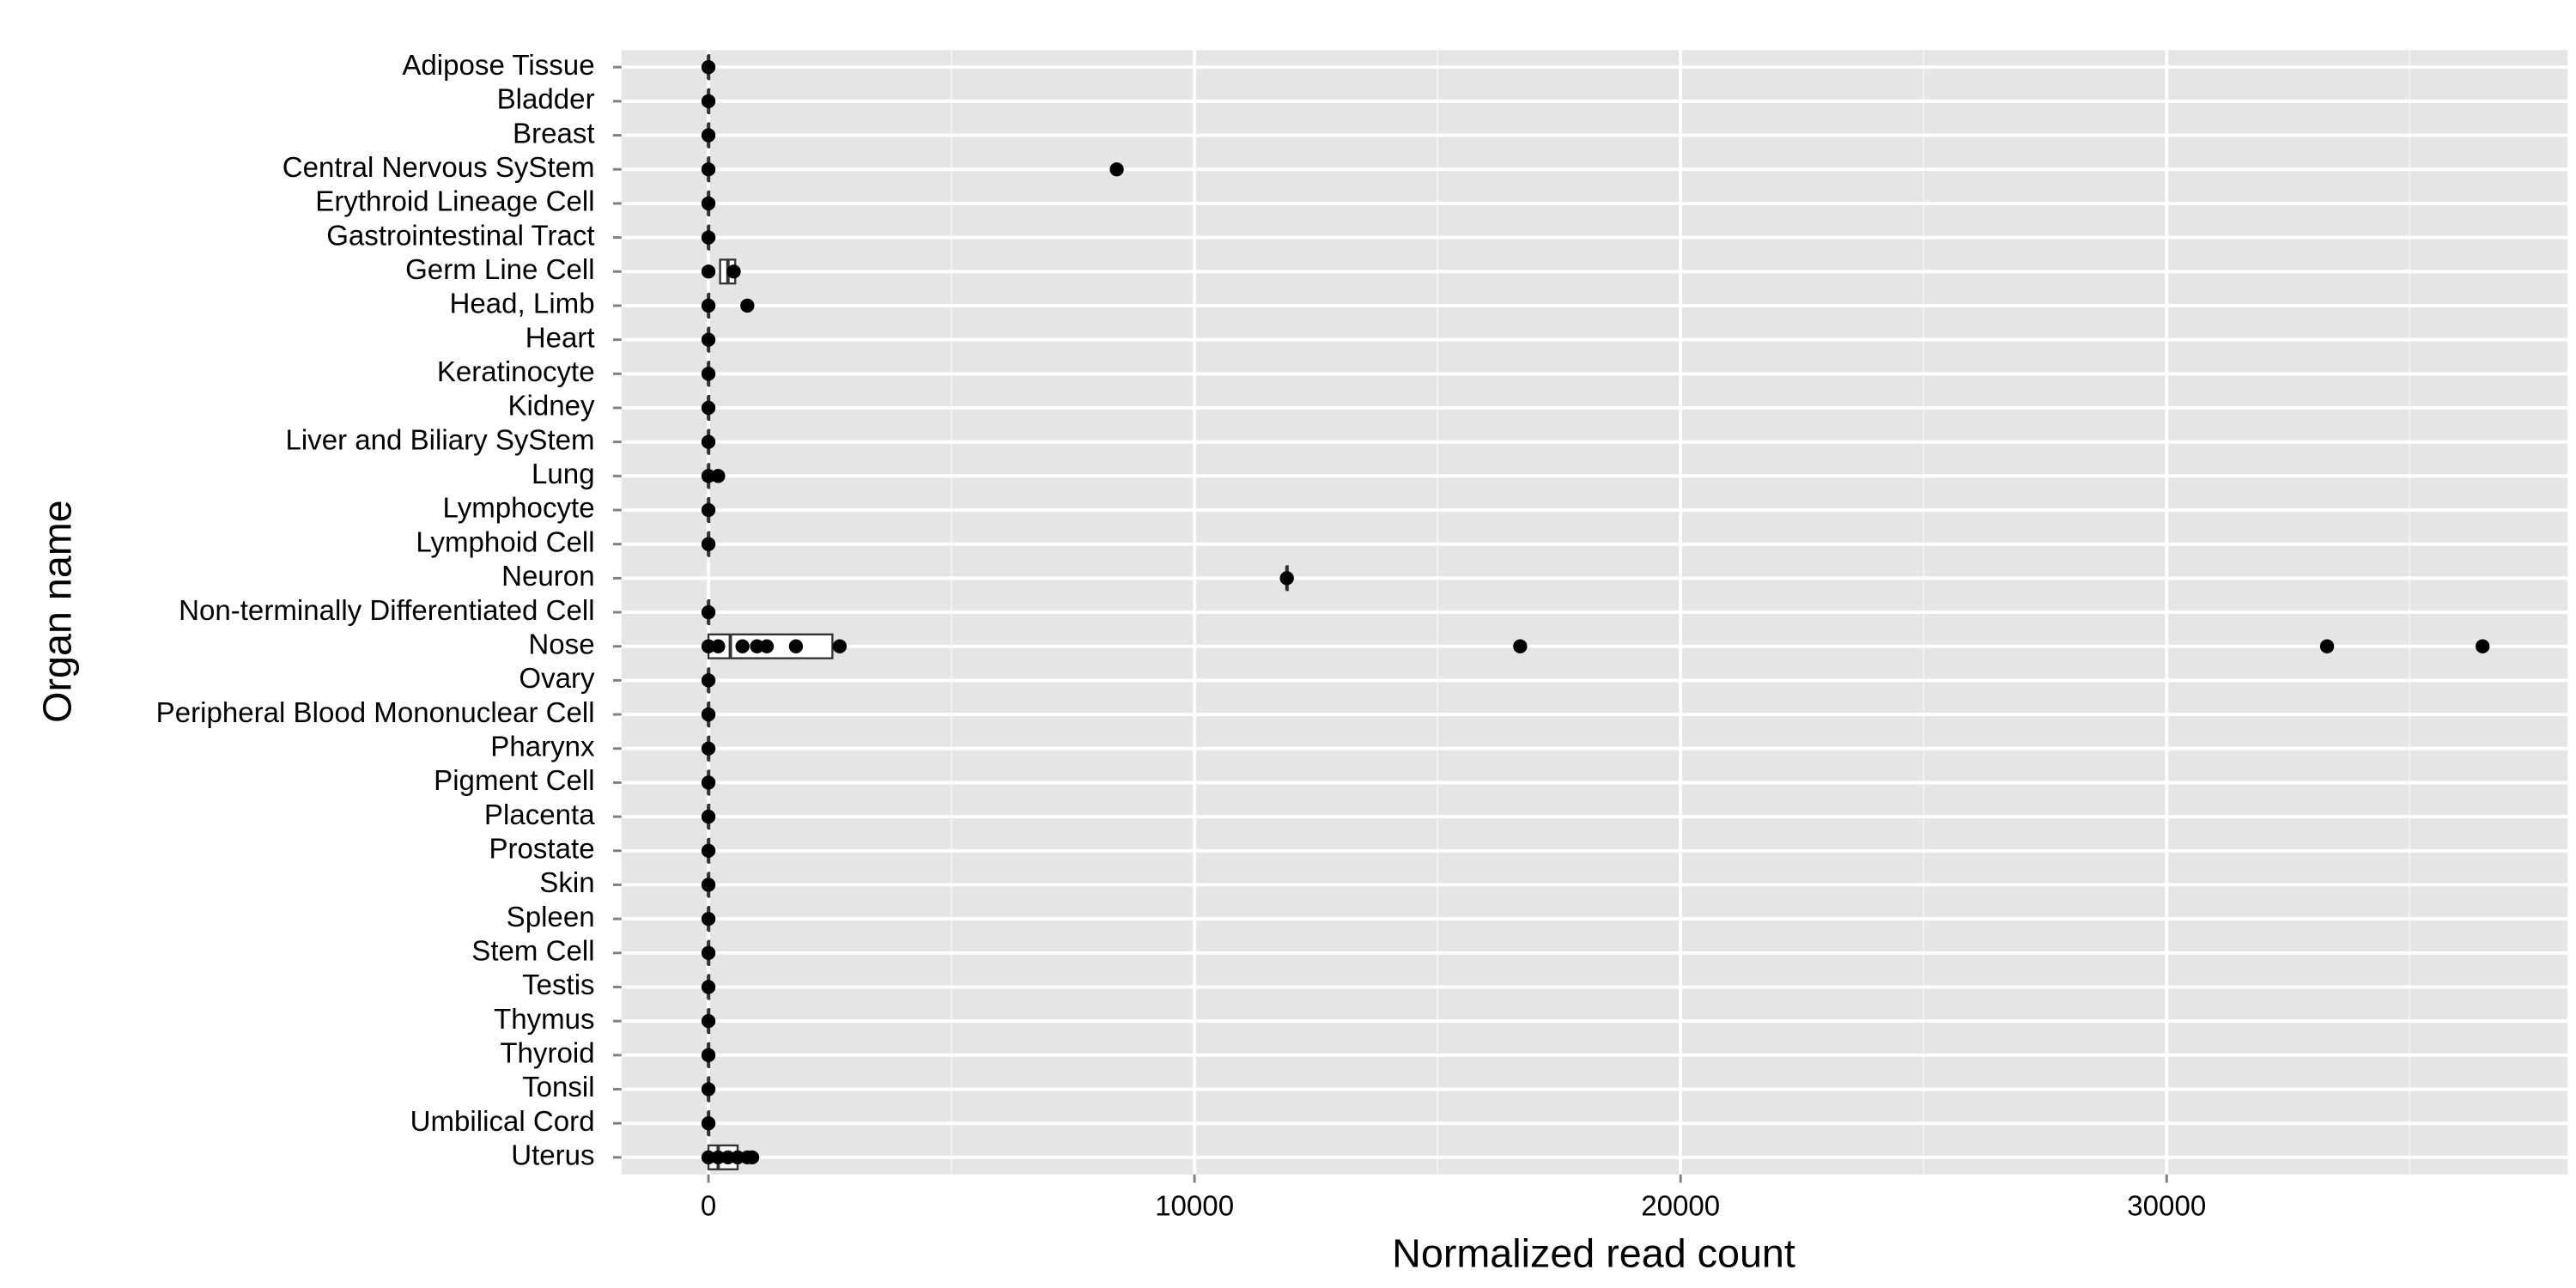 This screenshot has height=1288, width=2576. I want to click on y-tick-label: Central Nervous SyStem, so click(439, 168).